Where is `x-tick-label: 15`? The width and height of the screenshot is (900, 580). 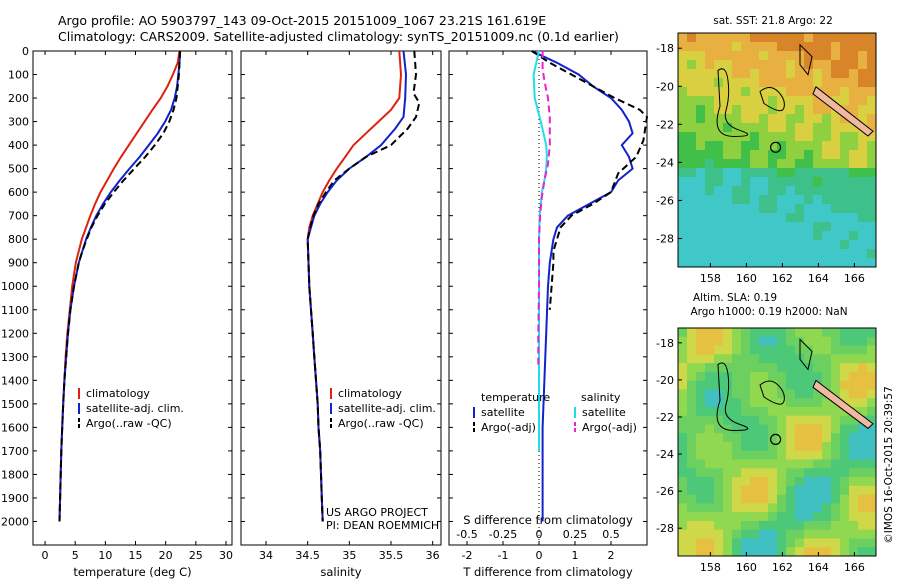
x-tick-label: 15 is located at coordinates (136, 555).